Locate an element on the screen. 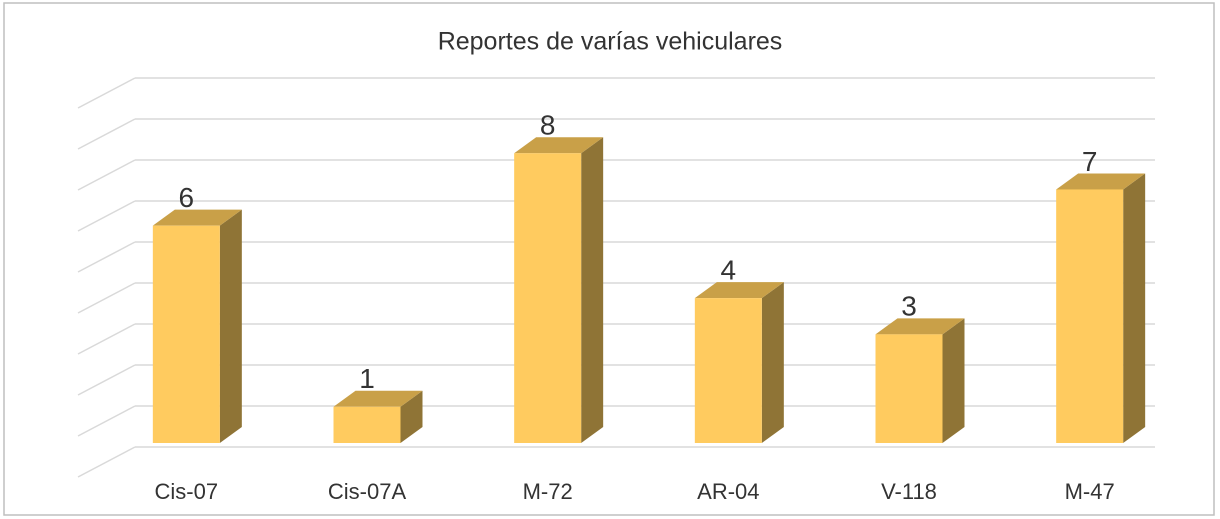 Image resolution: width=1220 pixels, height=519 pixels. data-label: 7 is located at coordinates (1090, 161).